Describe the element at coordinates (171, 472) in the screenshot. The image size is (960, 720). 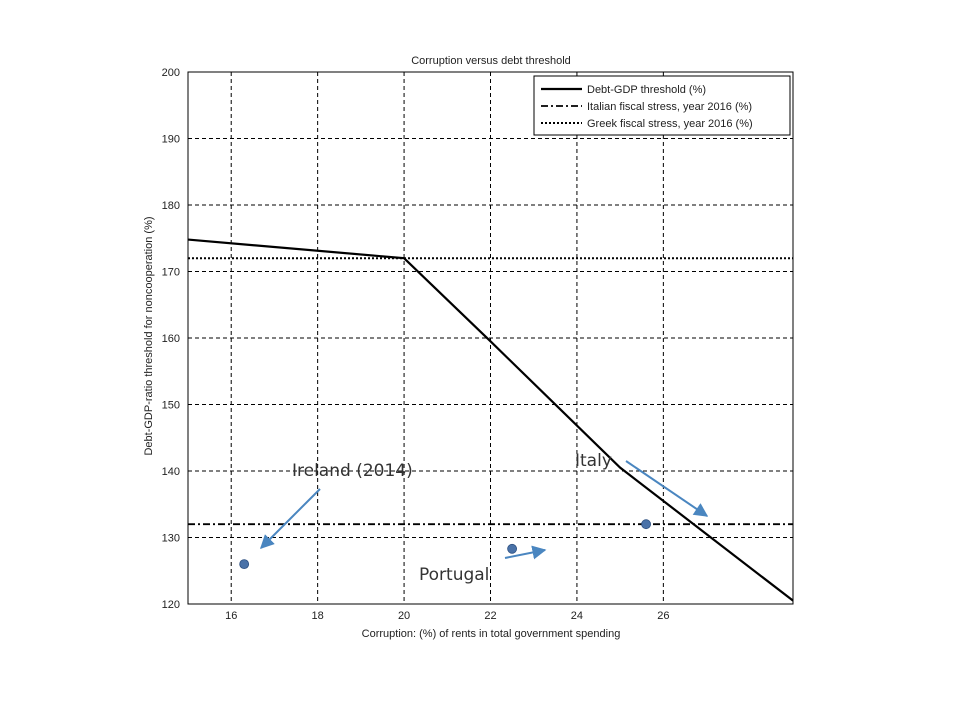
I see `y-tick-label-140: 140` at that location.